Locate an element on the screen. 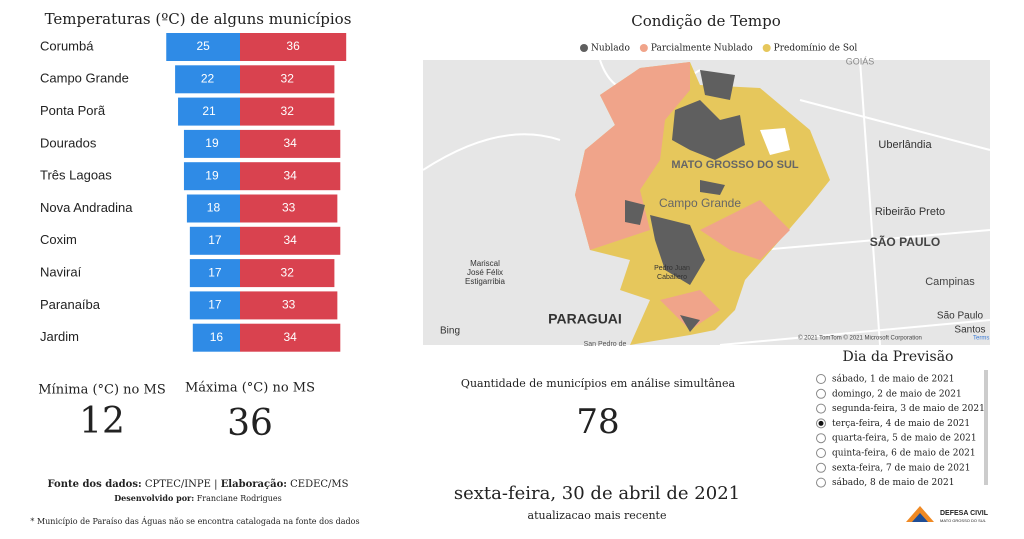 The height and width of the screenshot is (539, 1024). state-partial is located at coordinates (682, 196).